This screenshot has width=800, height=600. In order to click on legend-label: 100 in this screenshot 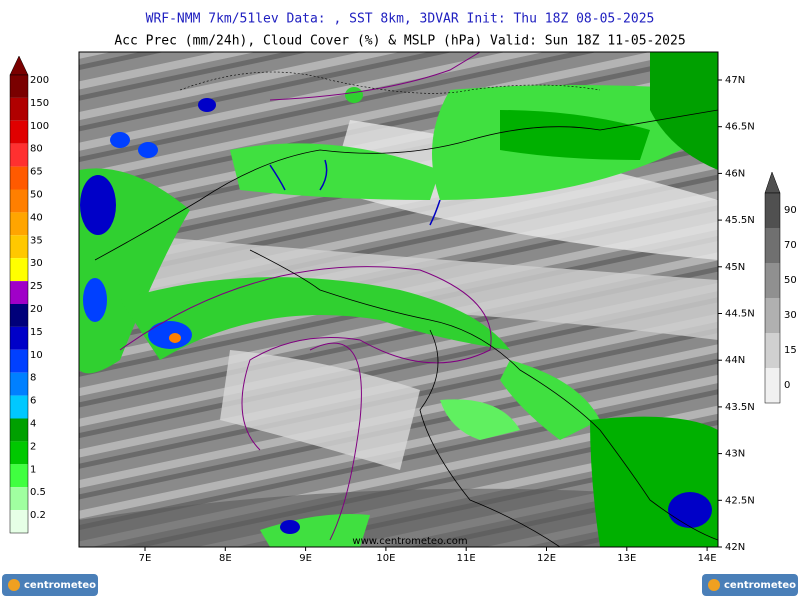, I will do `click(39, 126)`.